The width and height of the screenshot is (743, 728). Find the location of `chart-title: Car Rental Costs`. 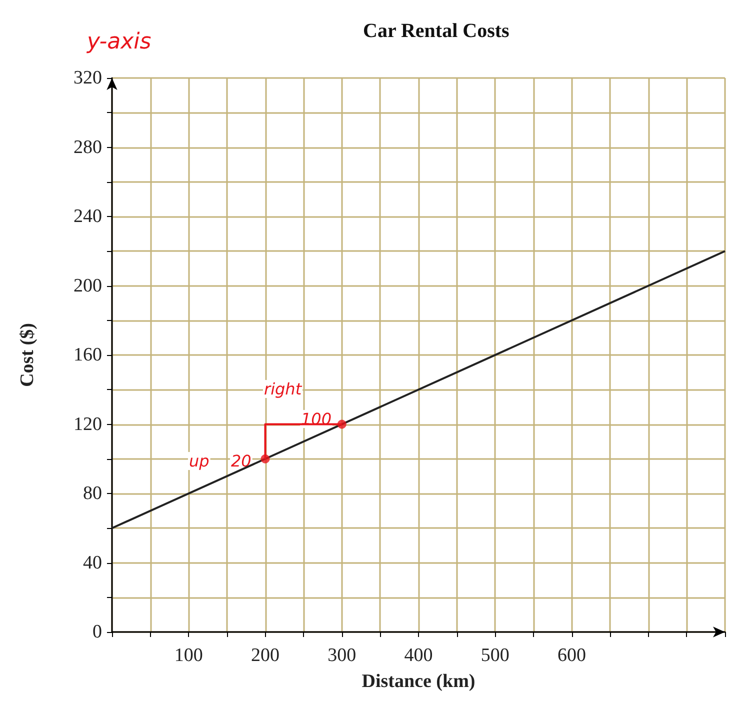

chart-title: Car Rental Costs is located at coordinates (436, 31).